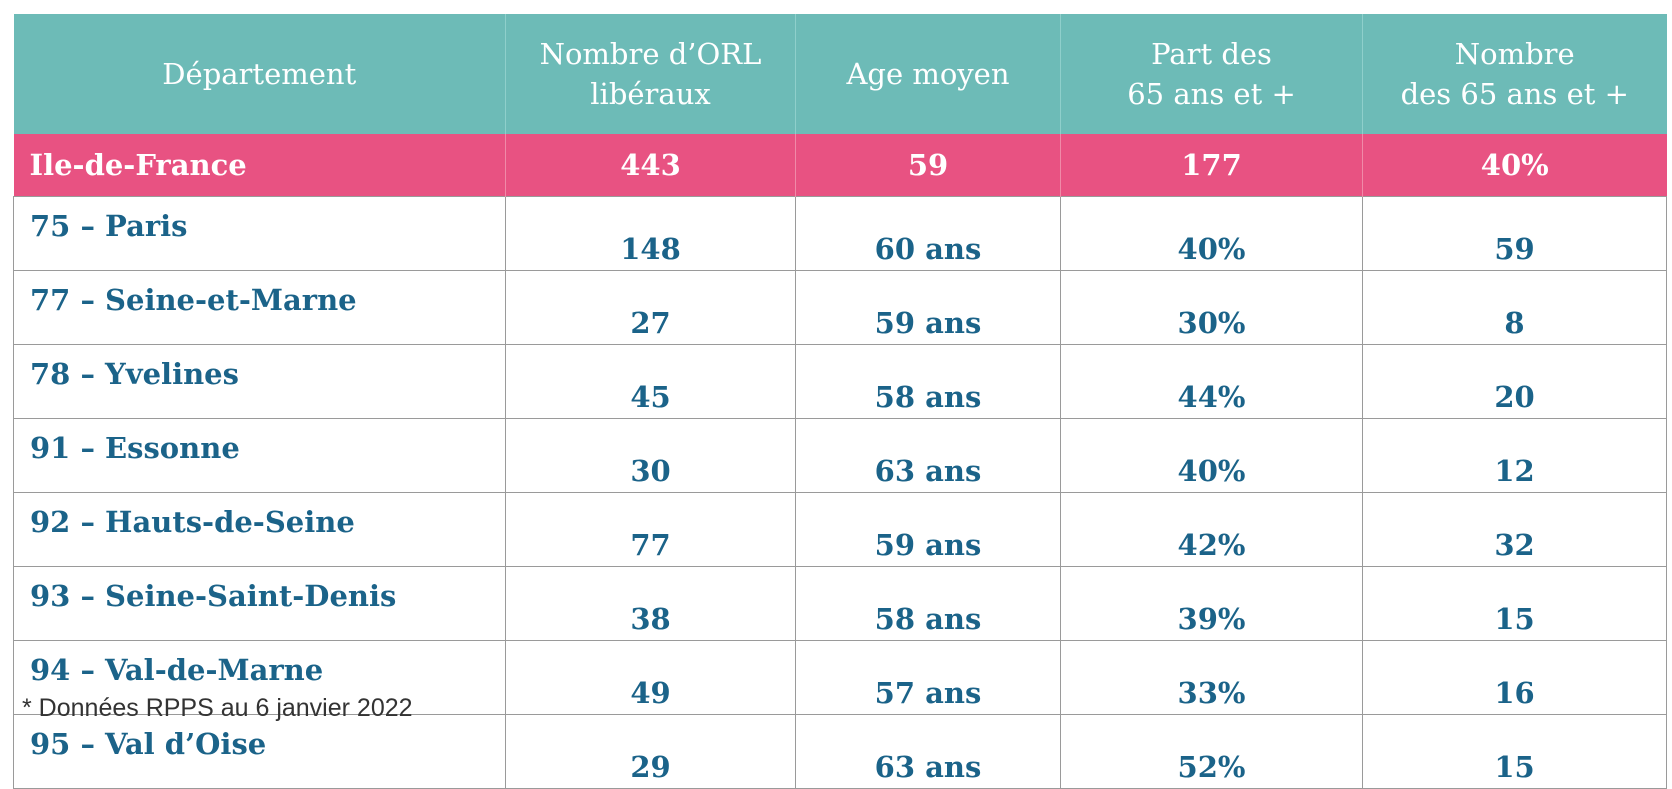 The height and width of the screenshot is (789, 1672). What do you see at coordinates (1211, 603) in the screenshot?
I see `table-cell: 39%` at bounding box center [1211, 603].